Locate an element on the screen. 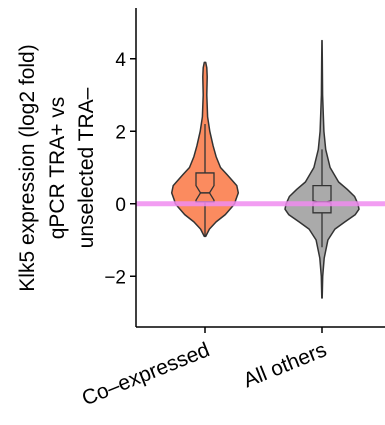  x-axis-ticks: Co–expressed All others is located at coordinates (204, 368).